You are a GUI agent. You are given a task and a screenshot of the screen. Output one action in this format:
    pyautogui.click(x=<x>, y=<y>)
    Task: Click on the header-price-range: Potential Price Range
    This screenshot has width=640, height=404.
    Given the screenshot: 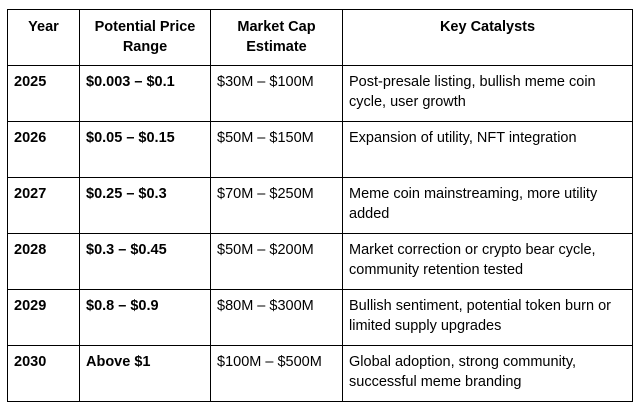 What is the action you would take?
    pyautogui.click(x=145, y=37)
    